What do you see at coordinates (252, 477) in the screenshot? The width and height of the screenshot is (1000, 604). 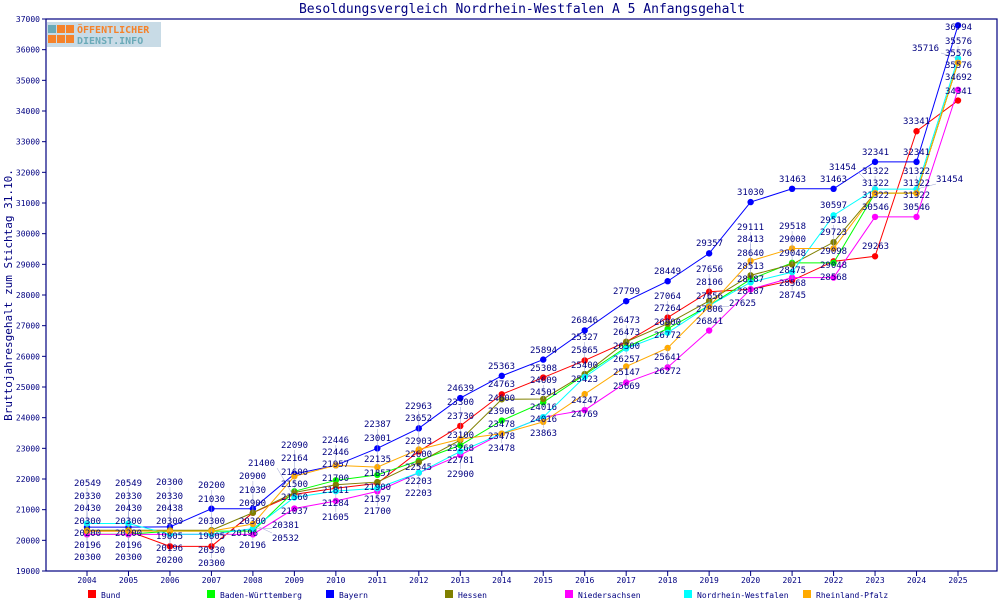 I see `data-label: 20900` at bounding box center [252, 477].